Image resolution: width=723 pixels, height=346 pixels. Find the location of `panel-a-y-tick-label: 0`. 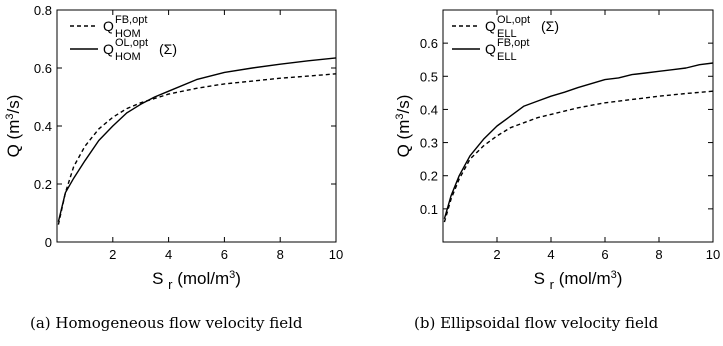

panel-a-y-tick-label: 0 is located at coordinates (48, 242).